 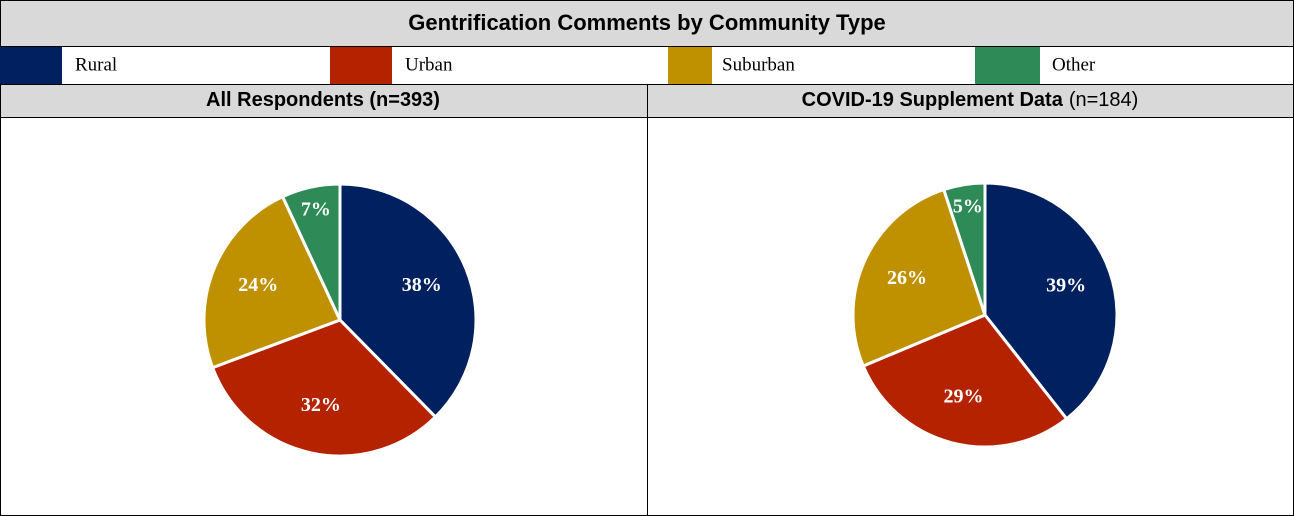 I want to click on chart-title-bold: COVID-19 Supplement Data, so click(x=933, y=100).